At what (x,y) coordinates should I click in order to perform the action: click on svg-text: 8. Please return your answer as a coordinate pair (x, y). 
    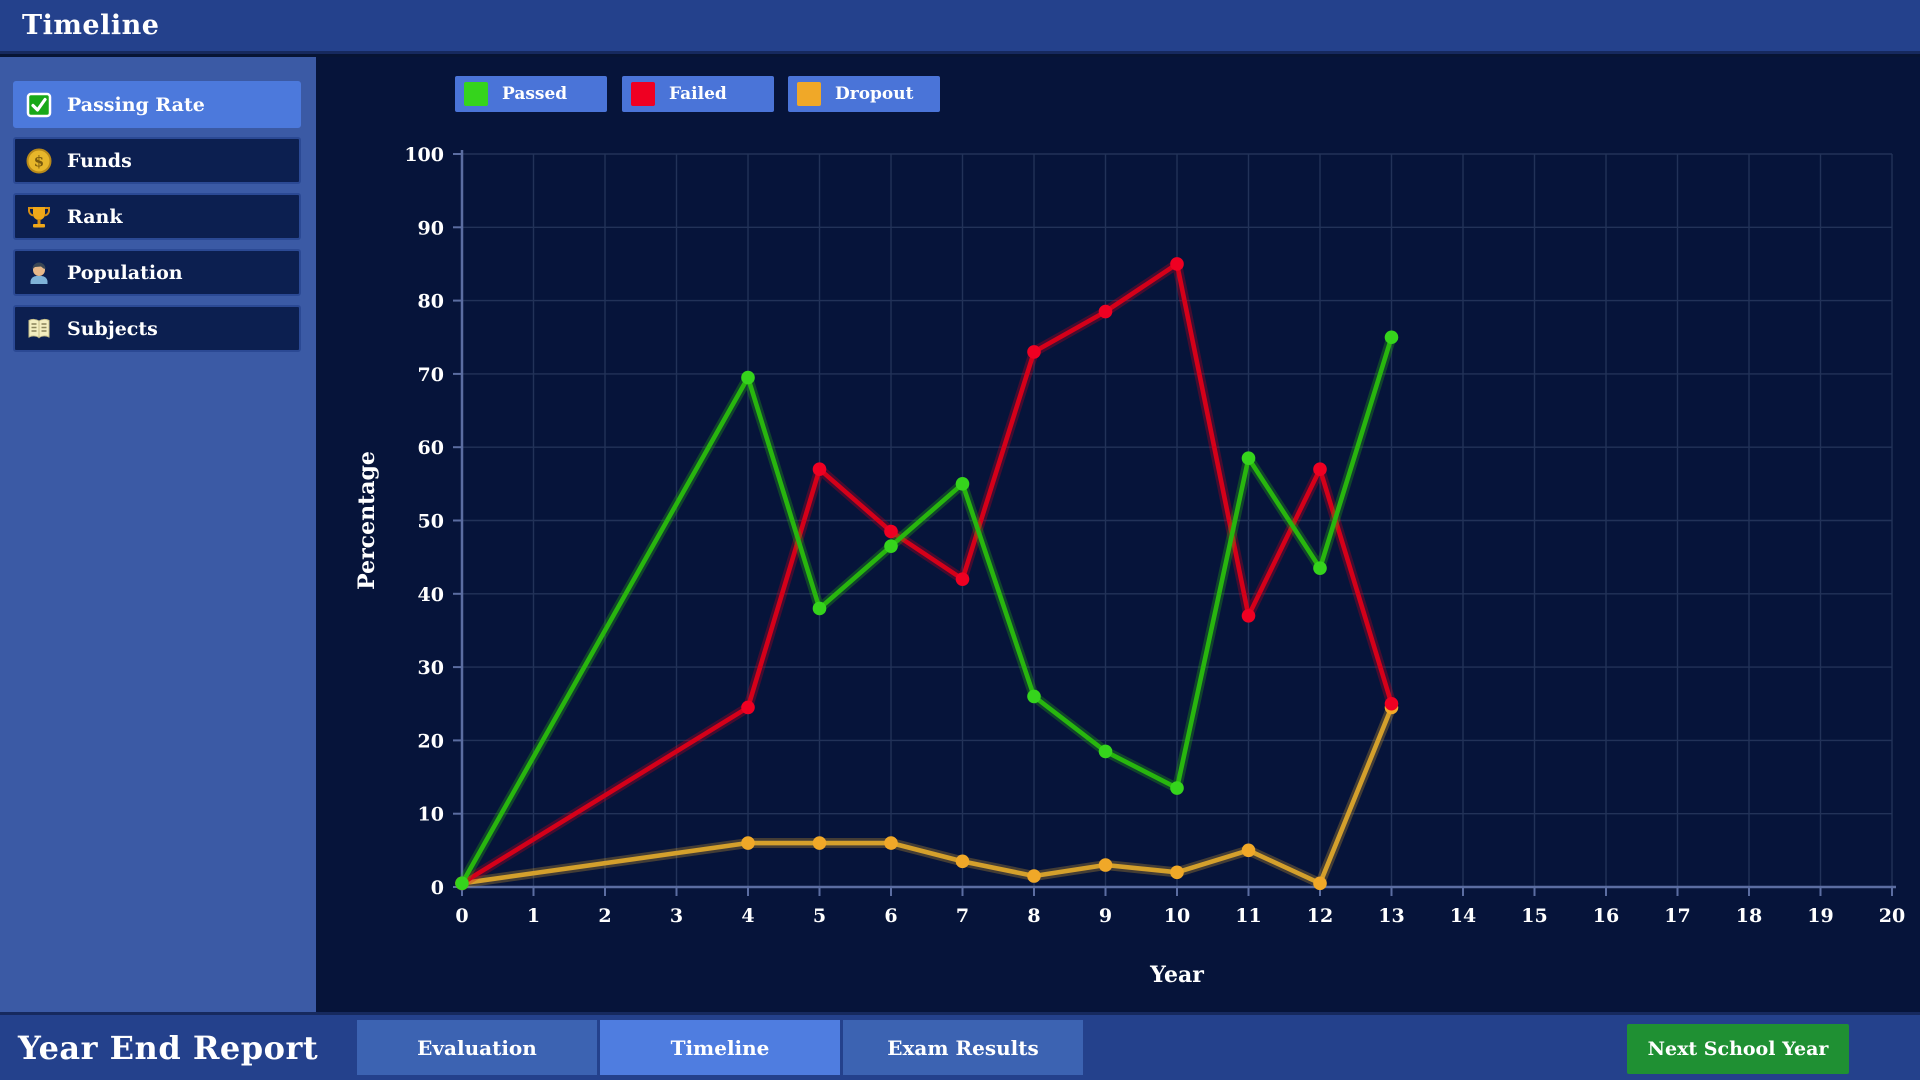
    Looking at the image, I should click on (1033, 916).